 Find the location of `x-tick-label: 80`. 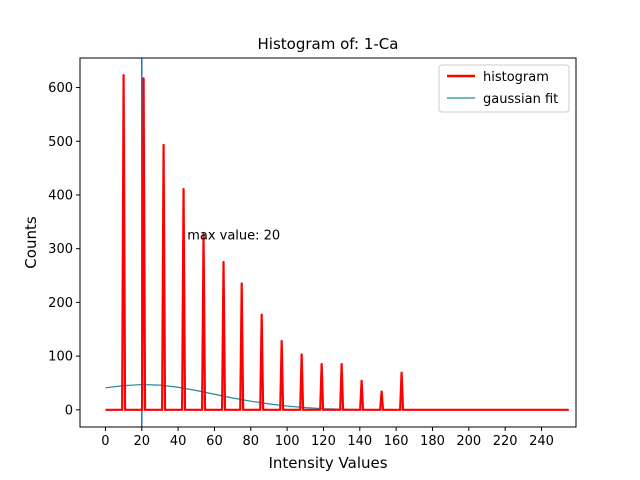

x-tick-label: 80 is located at coordinates (251, 441).